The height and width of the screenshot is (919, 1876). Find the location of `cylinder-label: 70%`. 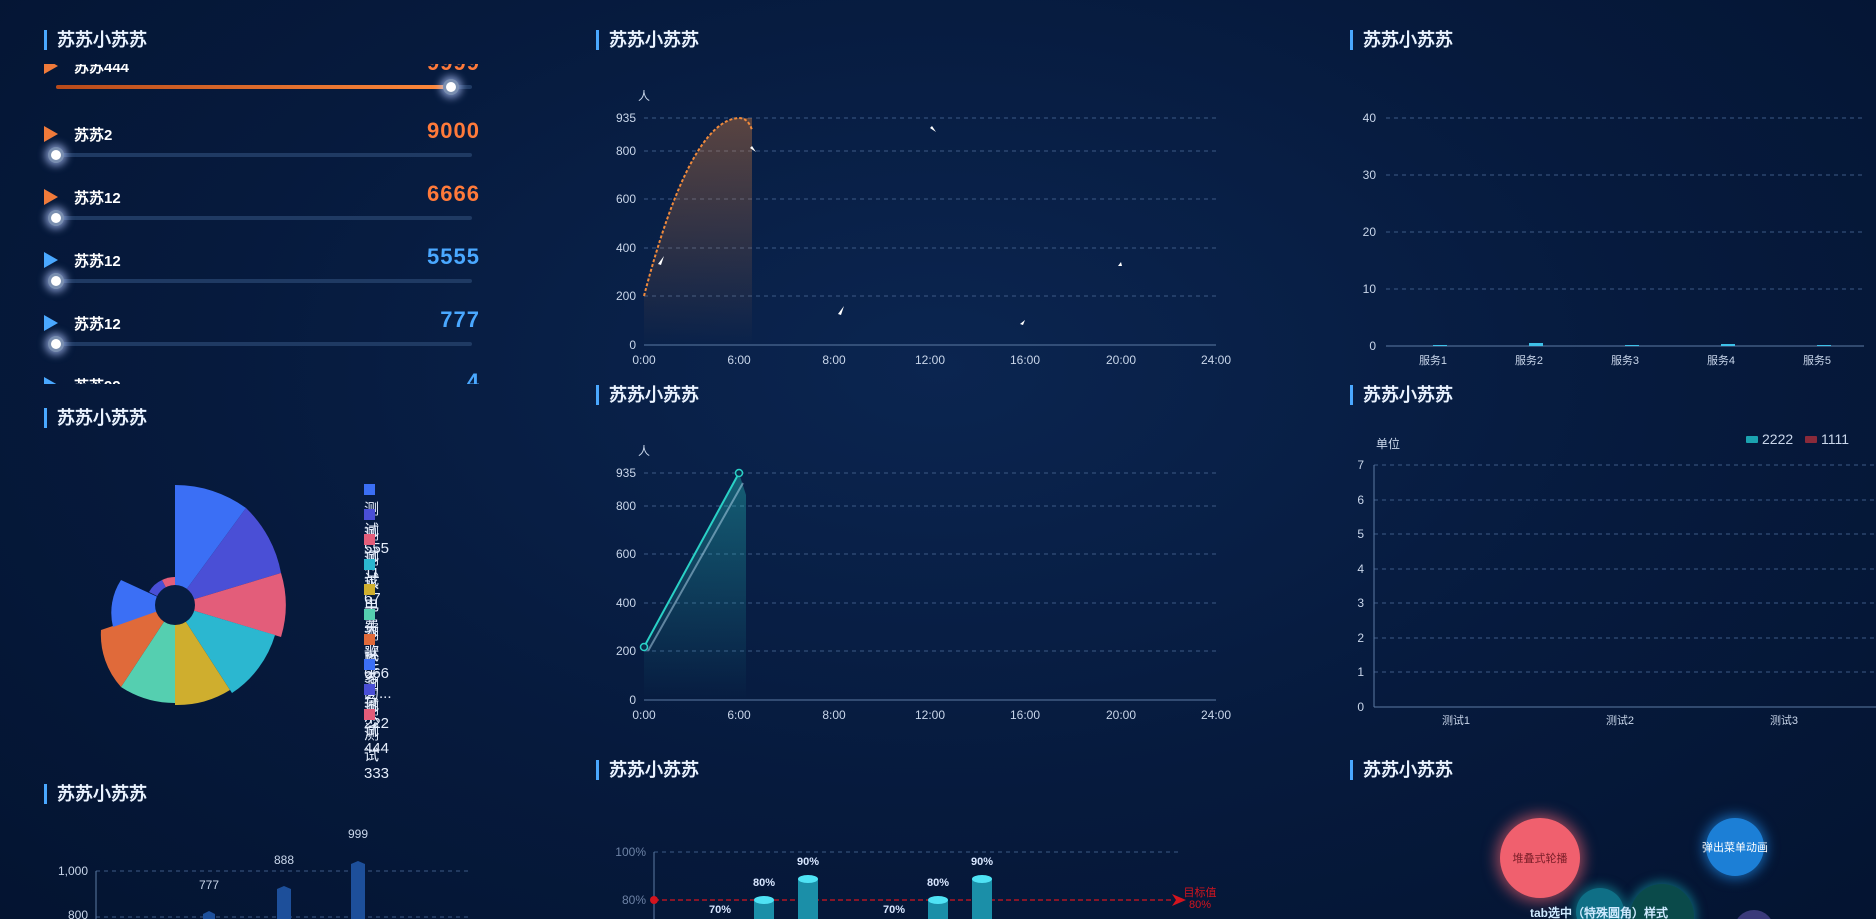

cylinder-label: 70% is located at coordinates (894, 910).